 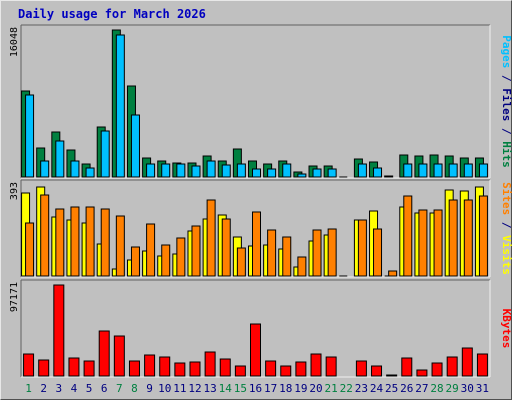 I want to click on x-tick-label-day-22: 22, so click(x=346, y=388).